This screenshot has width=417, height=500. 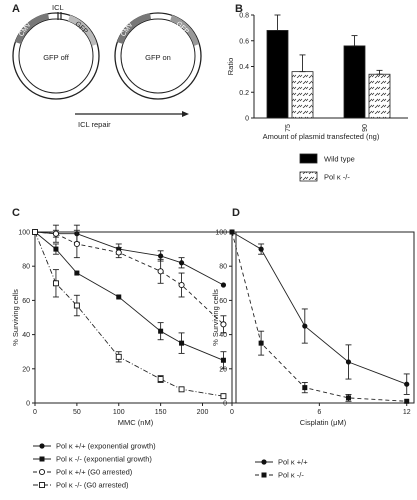 I want to click on gfp-off-label: GFP off, so click(x=56, y=57).